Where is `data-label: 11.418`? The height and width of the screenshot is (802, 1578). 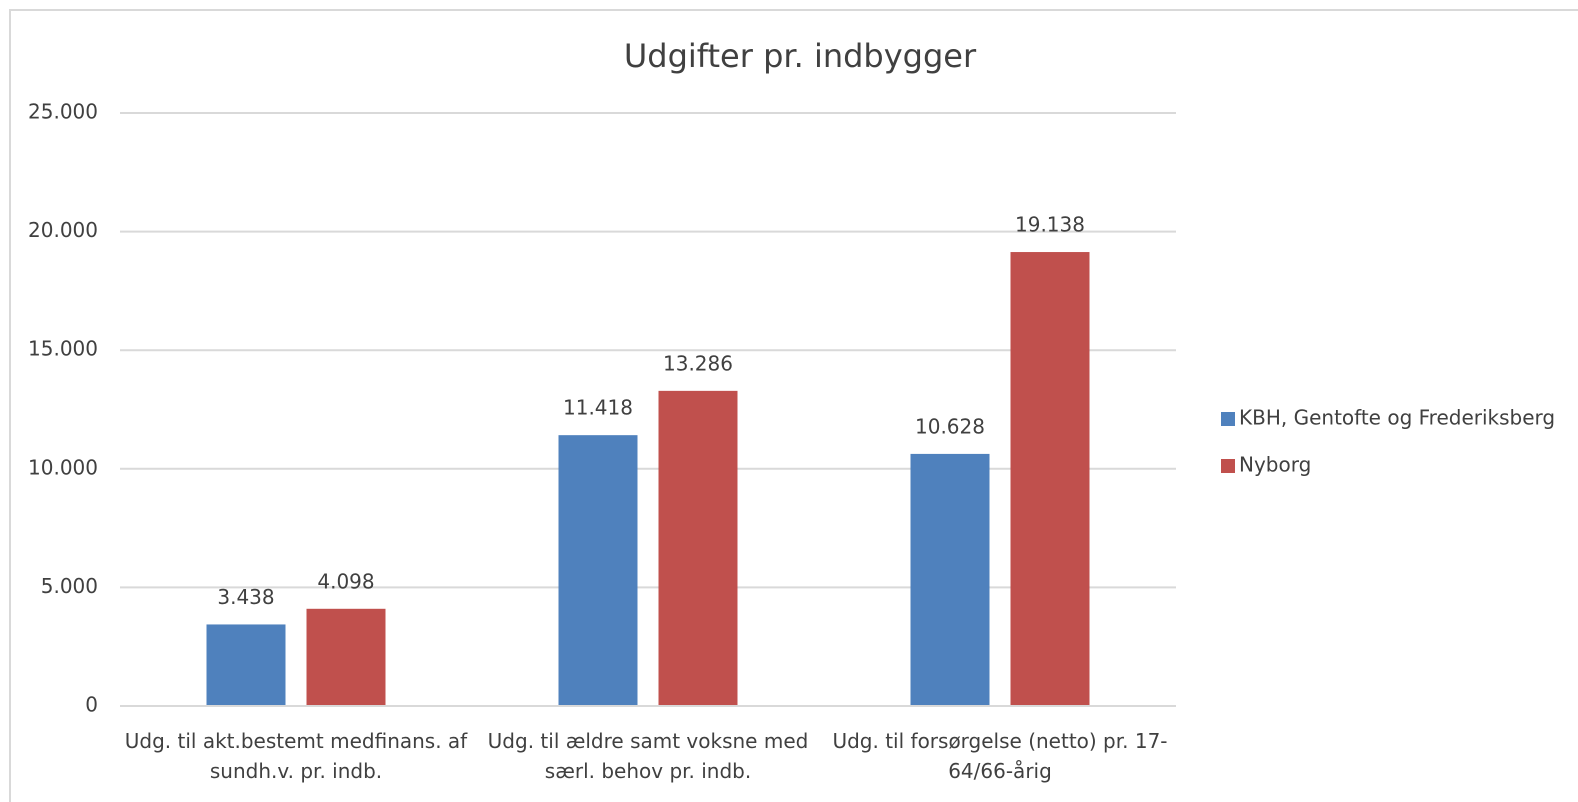
data-label: 11.418 is located at coordinates (598, 408).